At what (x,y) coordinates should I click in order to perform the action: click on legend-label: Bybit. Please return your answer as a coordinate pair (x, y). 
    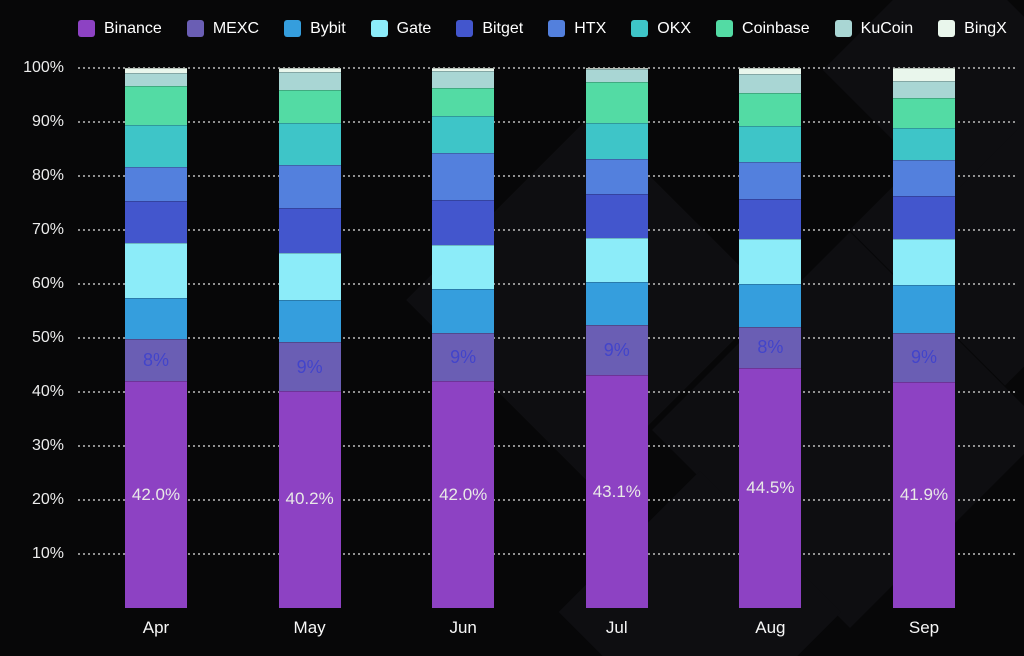
    Looking at the image, I should click on (328, 28).